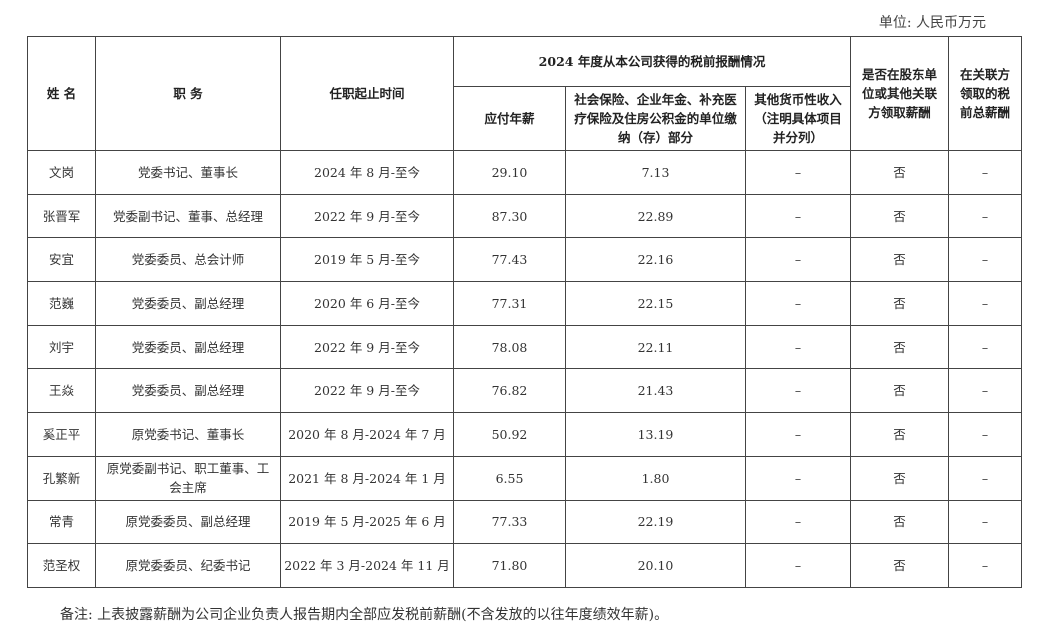 The image size is (1044, 635). Describe the element at coordinates (899, 93) in the screenshot. I see `header-shareholder: 是否在股东单位或其他关联方领取薪酬` at that location.